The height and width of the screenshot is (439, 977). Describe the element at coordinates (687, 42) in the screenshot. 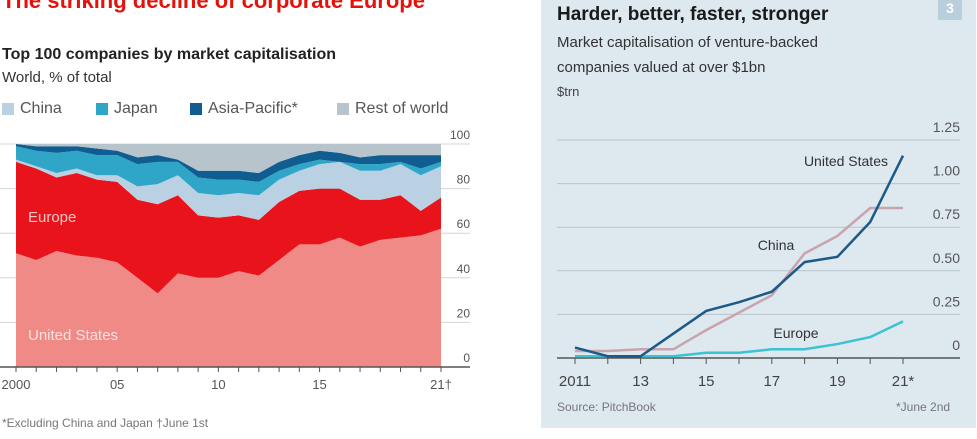

I see `right-chart-subtitle-1: Market capitalisation of venture-backed` at that location.